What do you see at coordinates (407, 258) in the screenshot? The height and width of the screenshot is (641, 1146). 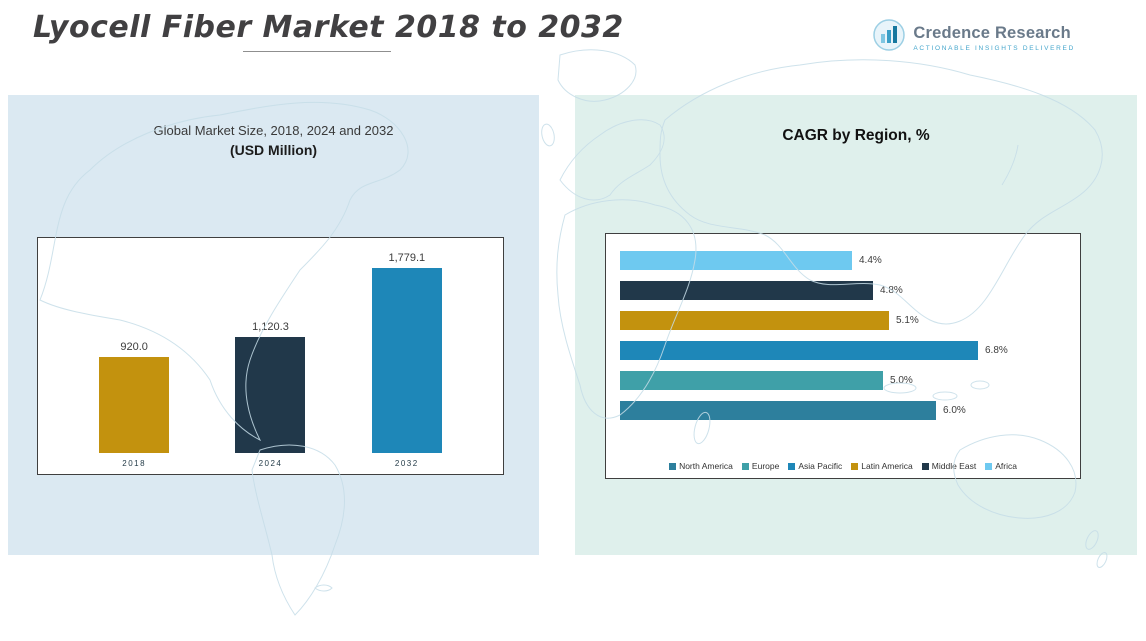 I see `bar-value-label: 1,779.1` at bounding box center [407, 258].